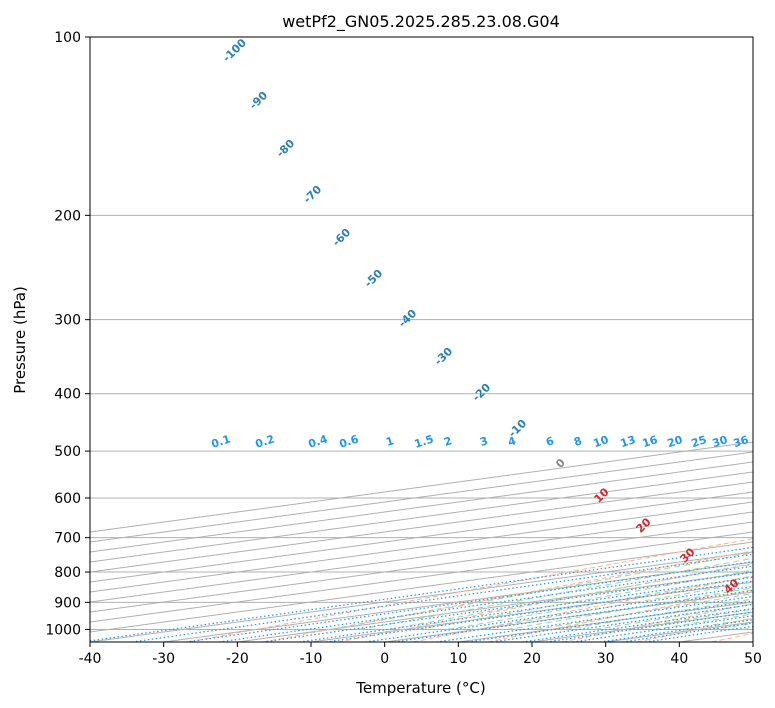  Describe the element at coordinates (532, 659) in the screenshot. I see `x-tick-label: 20` at that location.